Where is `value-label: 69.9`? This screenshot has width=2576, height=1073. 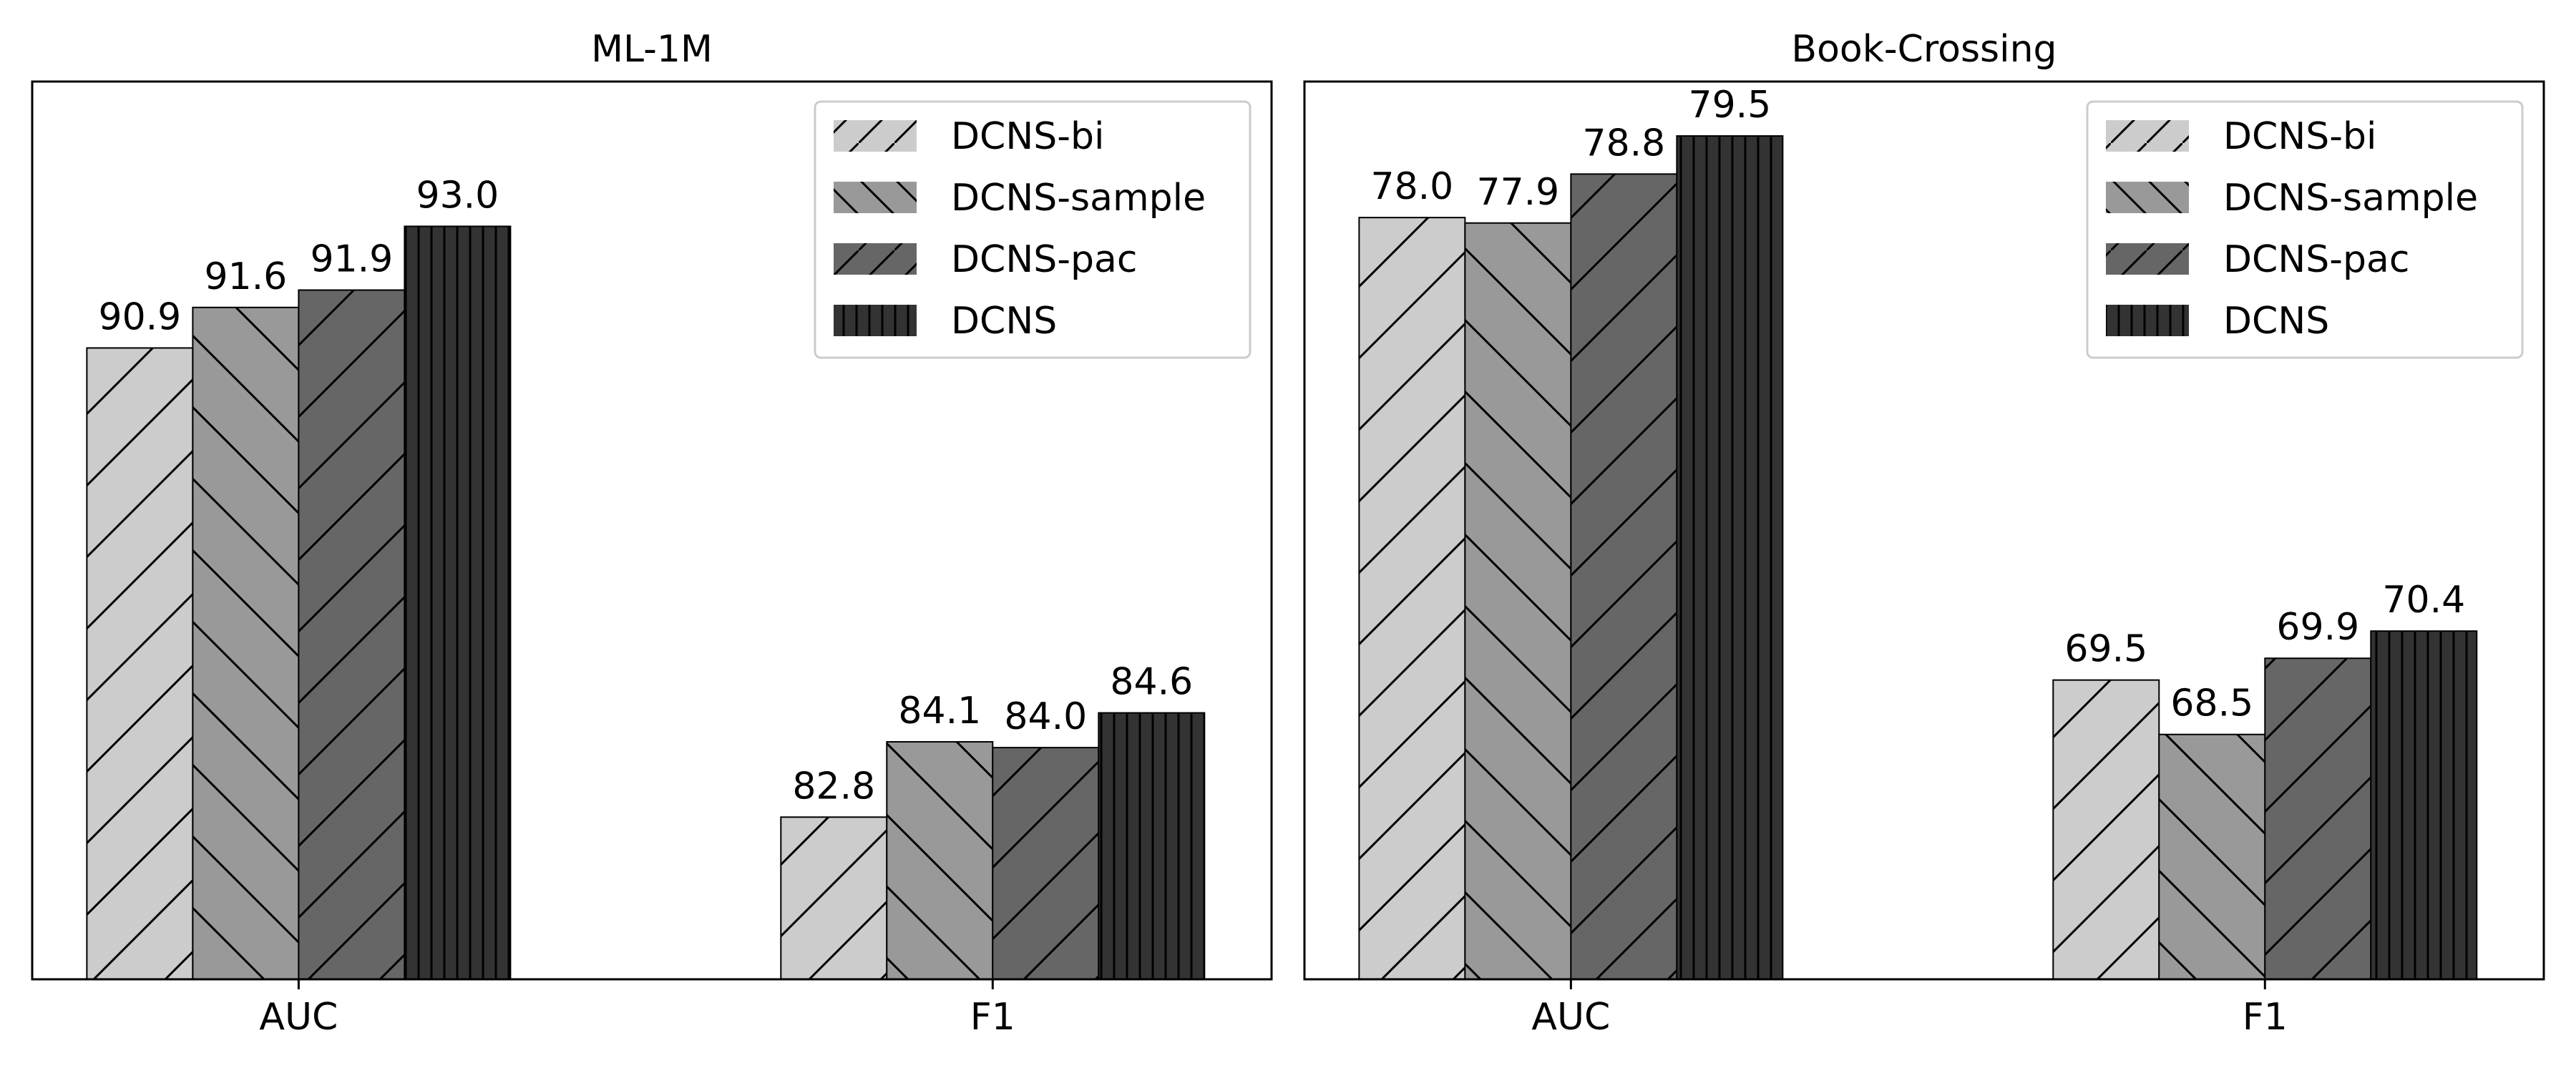
value-label: 69.9 is located at coordinates (2317, 627).